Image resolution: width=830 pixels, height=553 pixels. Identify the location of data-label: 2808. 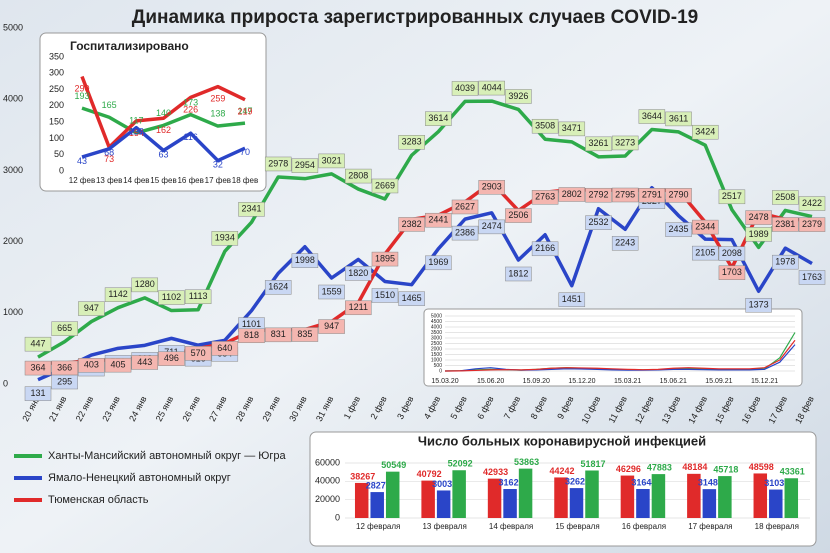
(358, 175).